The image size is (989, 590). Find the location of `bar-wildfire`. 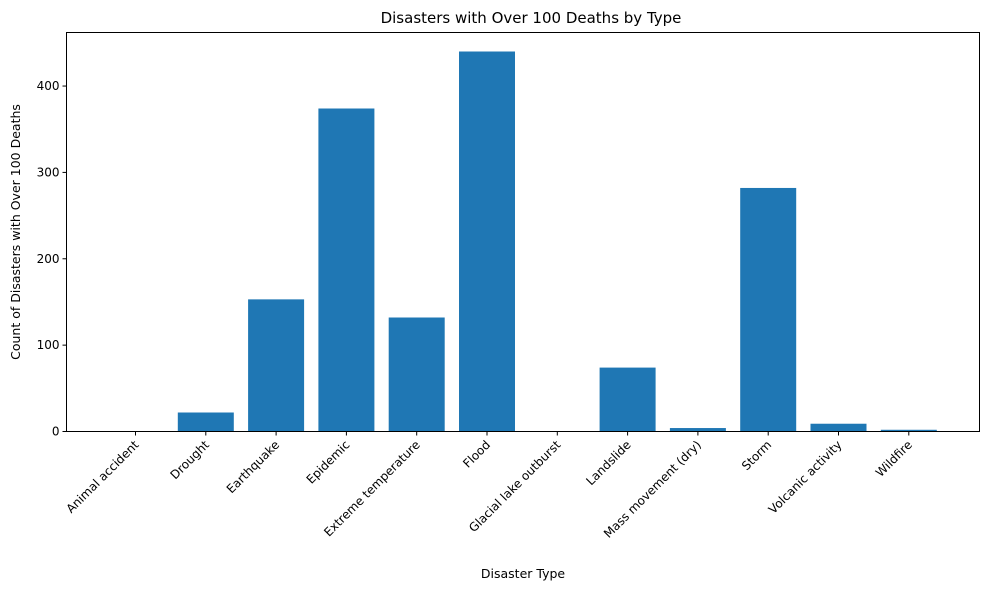

bar-wildfire is located at coordinates (908, 430).